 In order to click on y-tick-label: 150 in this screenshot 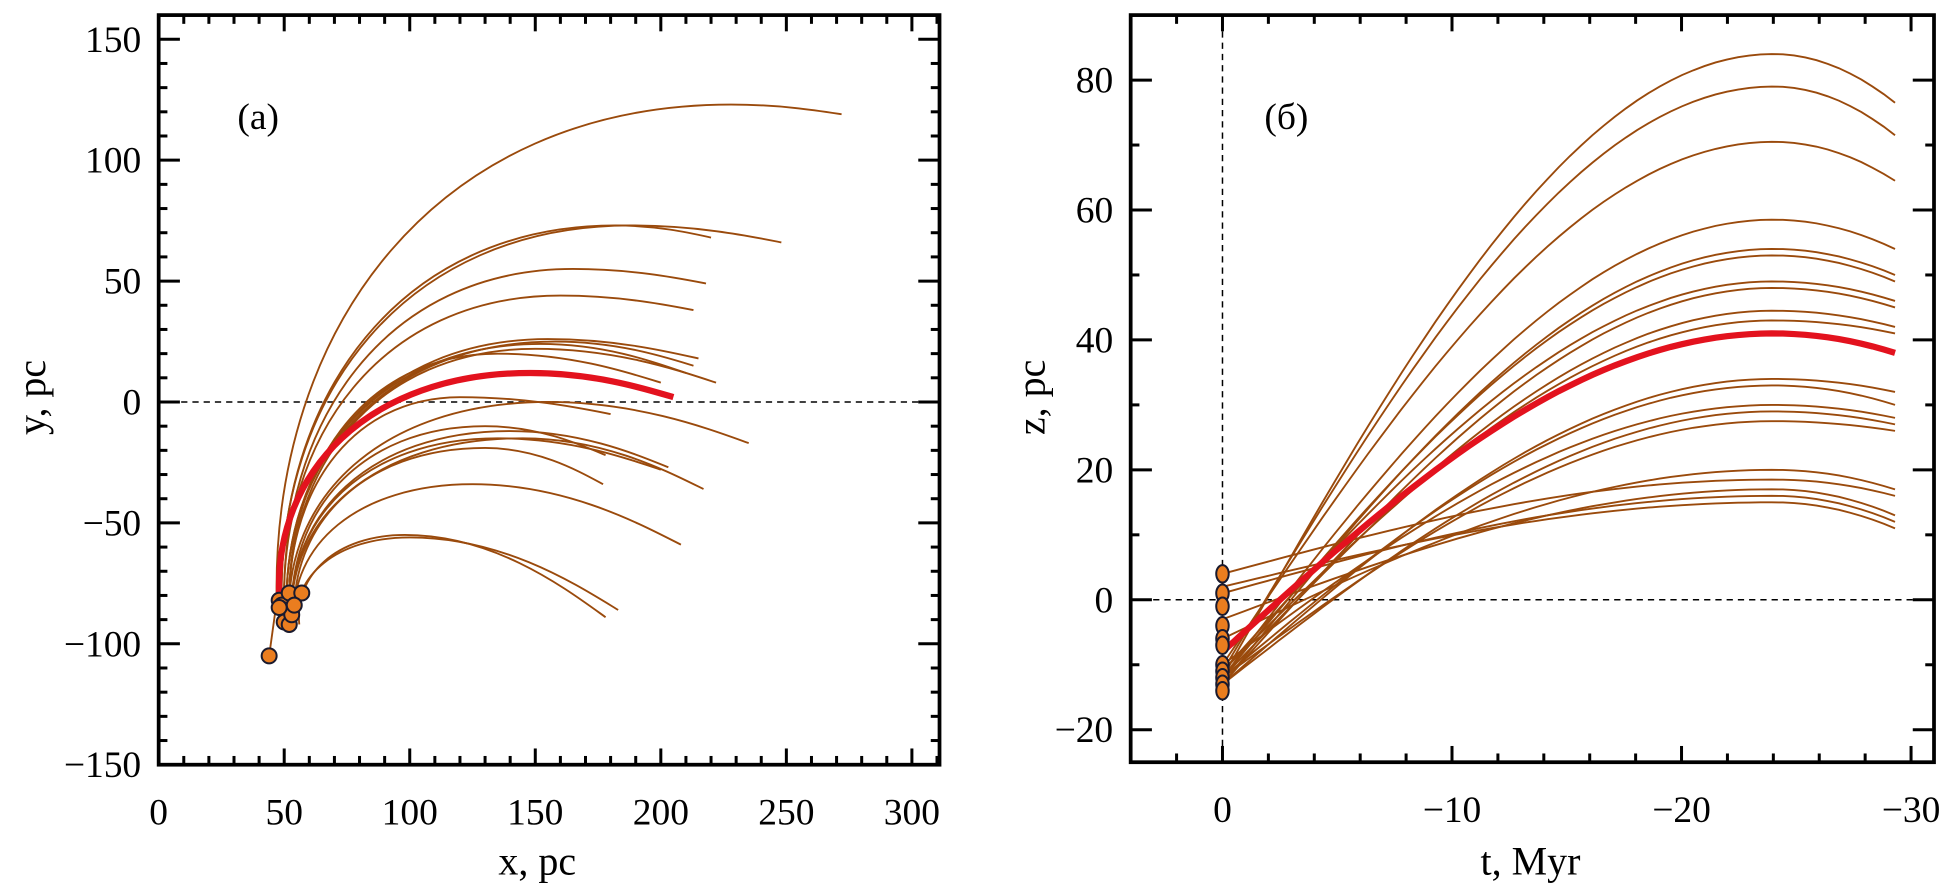, I will do `click(113, 40)`.